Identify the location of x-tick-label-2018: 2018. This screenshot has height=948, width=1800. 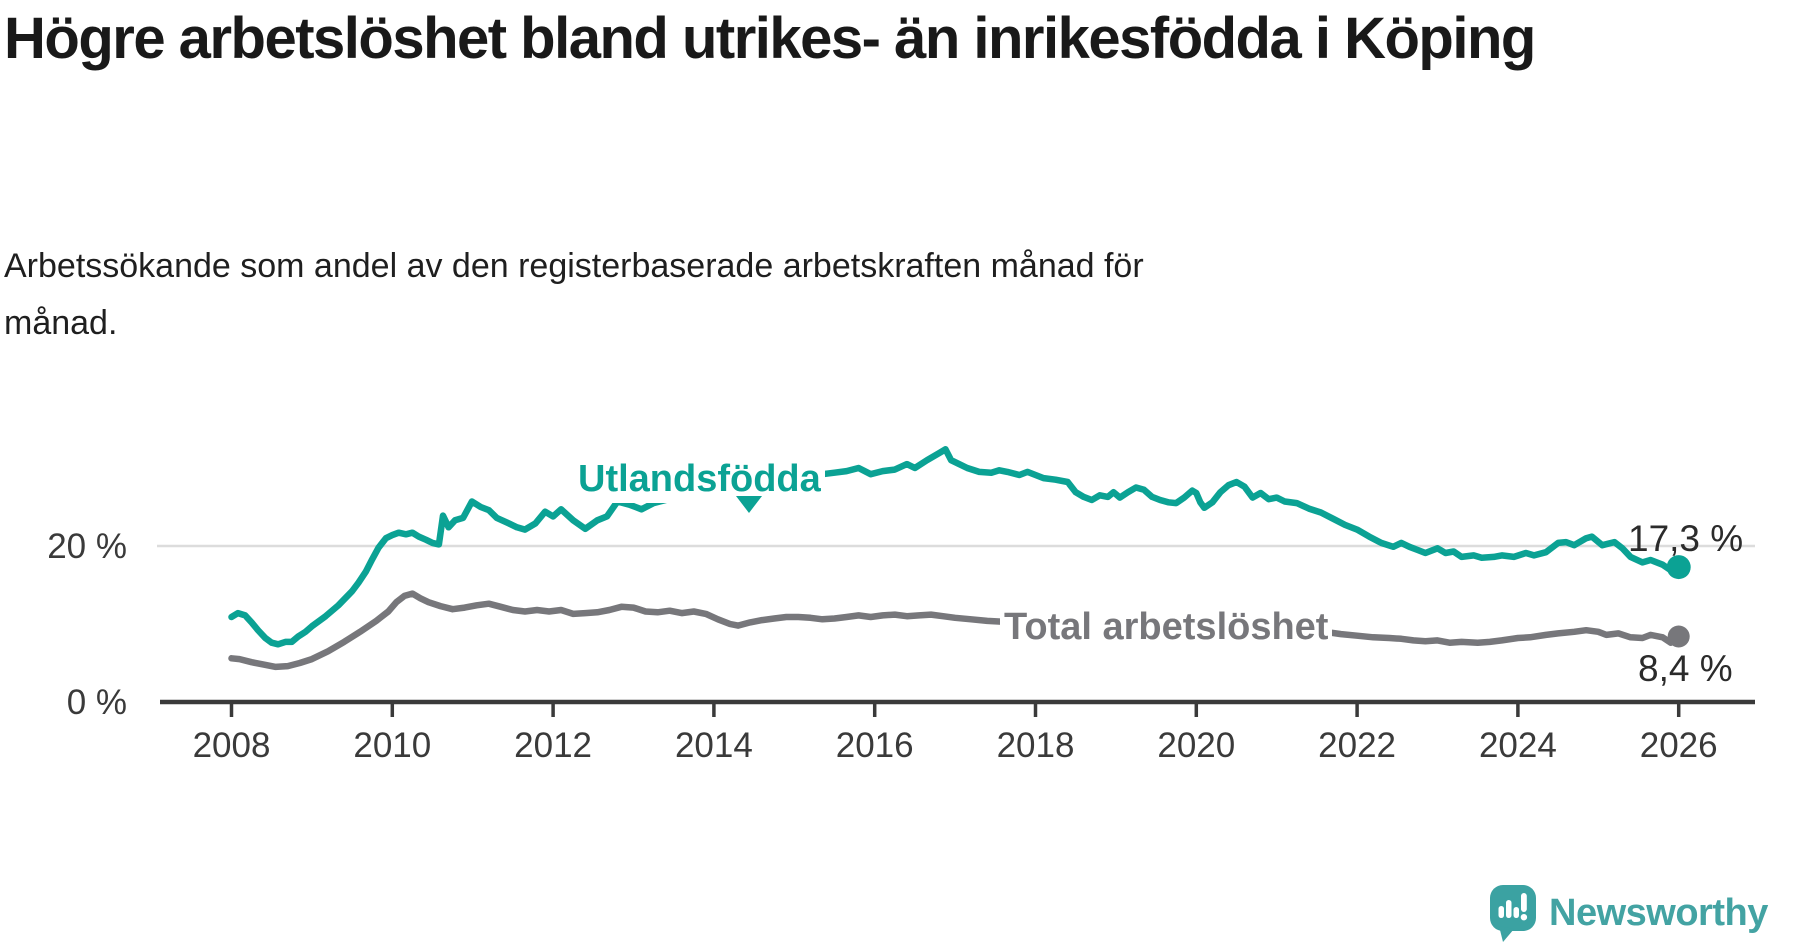
(1036, 745).